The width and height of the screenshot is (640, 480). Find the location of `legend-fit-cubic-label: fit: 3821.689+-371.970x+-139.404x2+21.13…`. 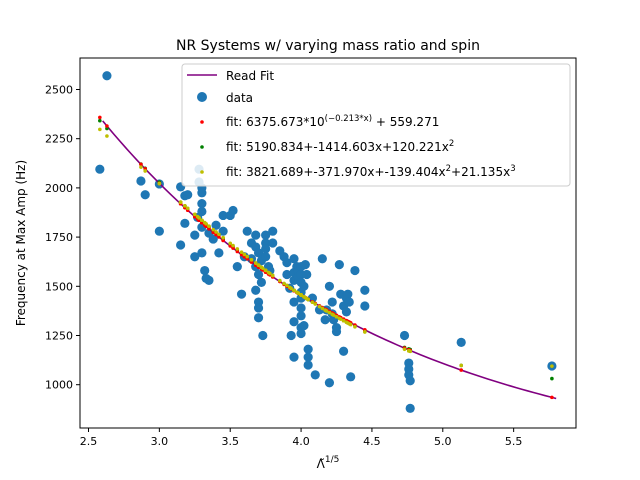

legend-fit-cubic-label: fit: 3821.689+-371.970x+-139.404x2+21.13… is located at coordinates (371, 171).